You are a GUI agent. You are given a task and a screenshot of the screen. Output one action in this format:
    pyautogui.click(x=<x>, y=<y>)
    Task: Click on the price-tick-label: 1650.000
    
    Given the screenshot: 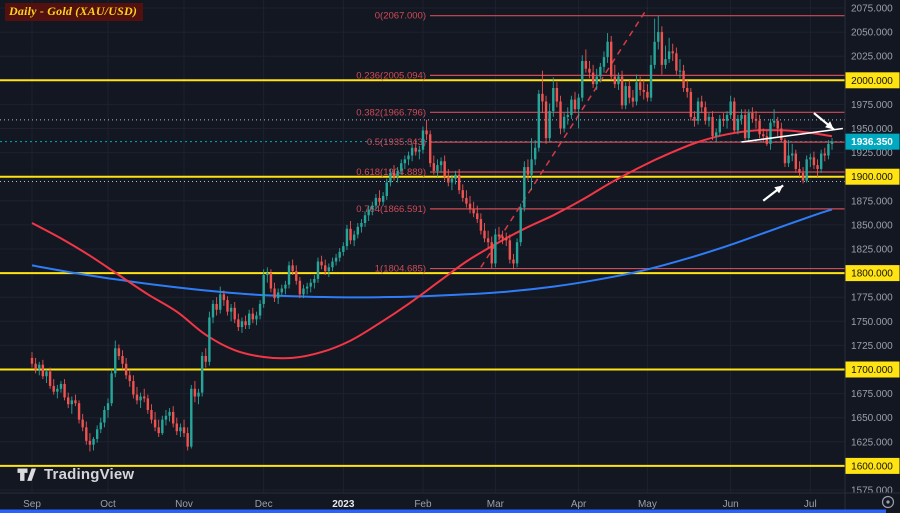 What is the action you would take?
    pyautogui.click(x=872, y=418)
    